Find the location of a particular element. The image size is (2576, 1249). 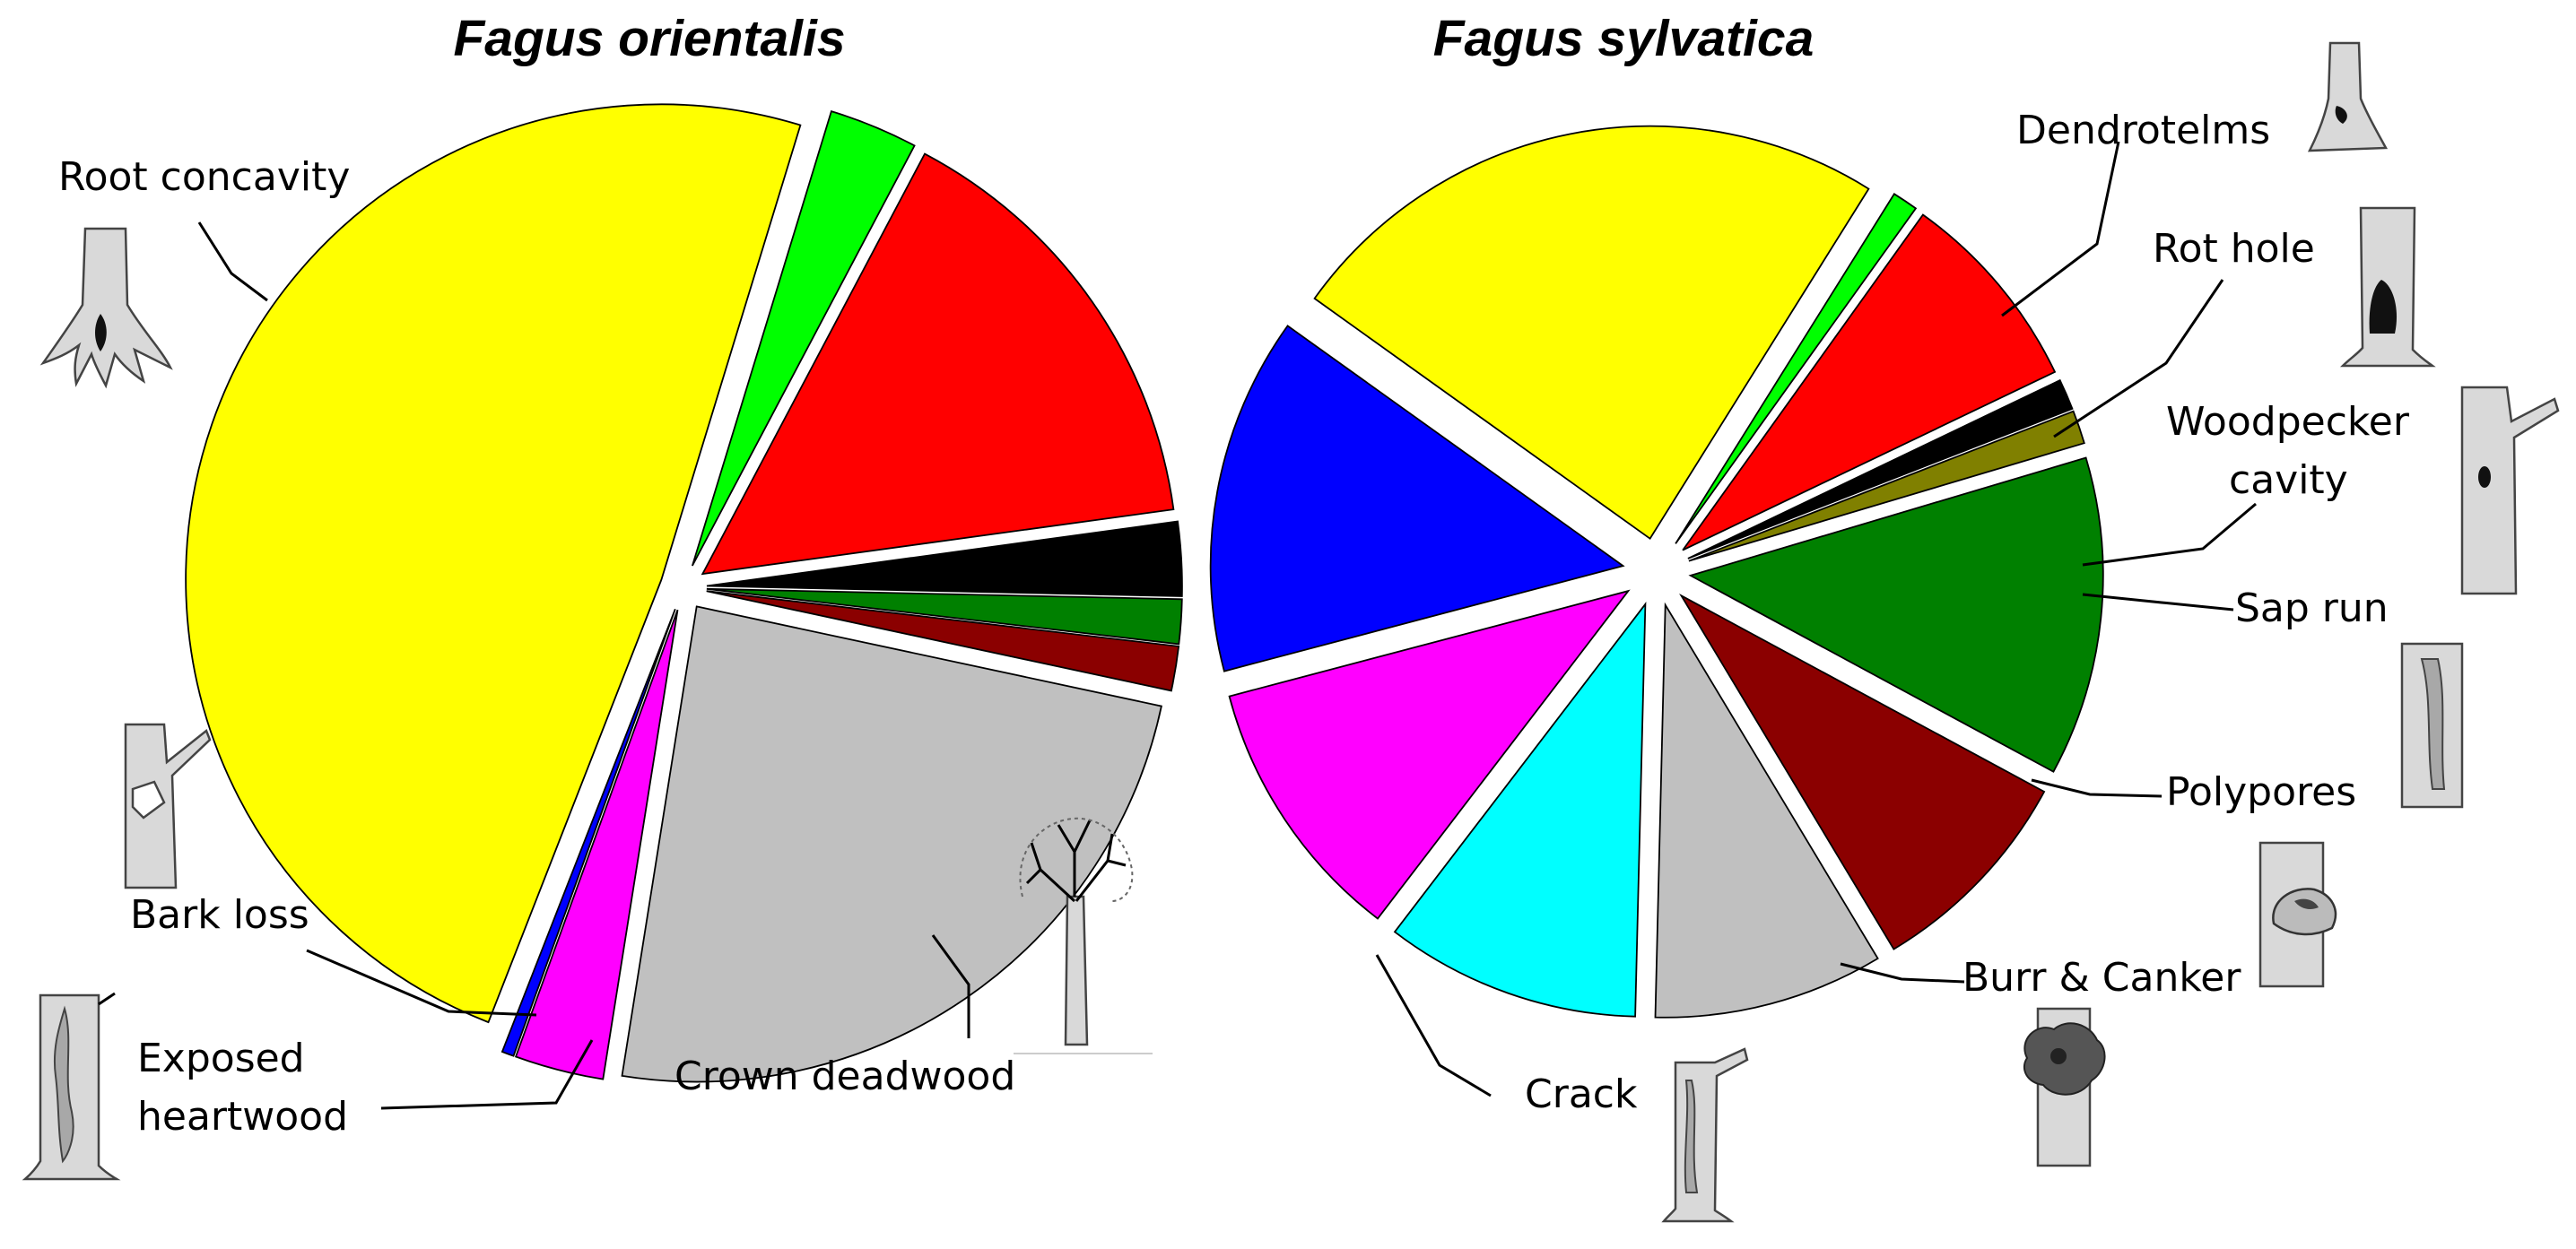

label-root-concavity: Root concavity is located at coordinates (204, 177).